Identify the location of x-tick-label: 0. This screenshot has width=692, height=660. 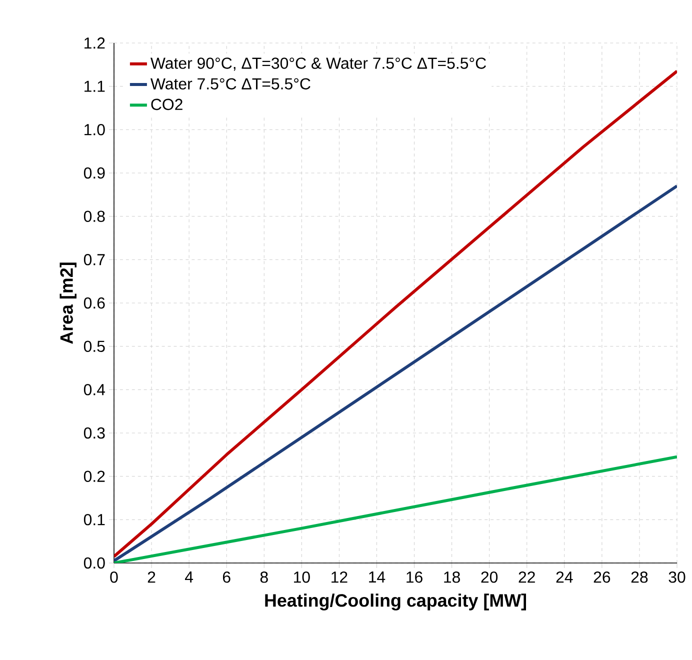
(114, 577).